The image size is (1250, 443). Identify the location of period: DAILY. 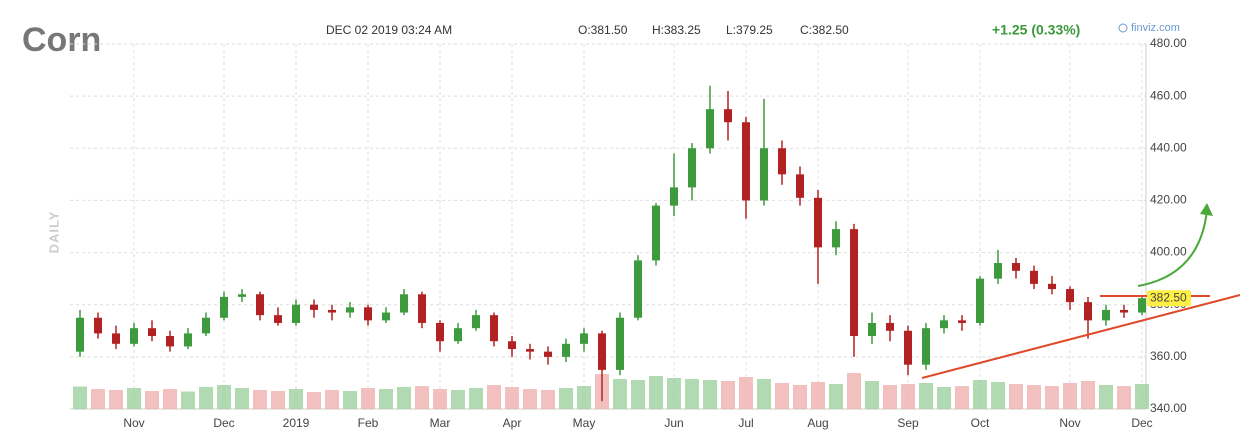
(53, 232).